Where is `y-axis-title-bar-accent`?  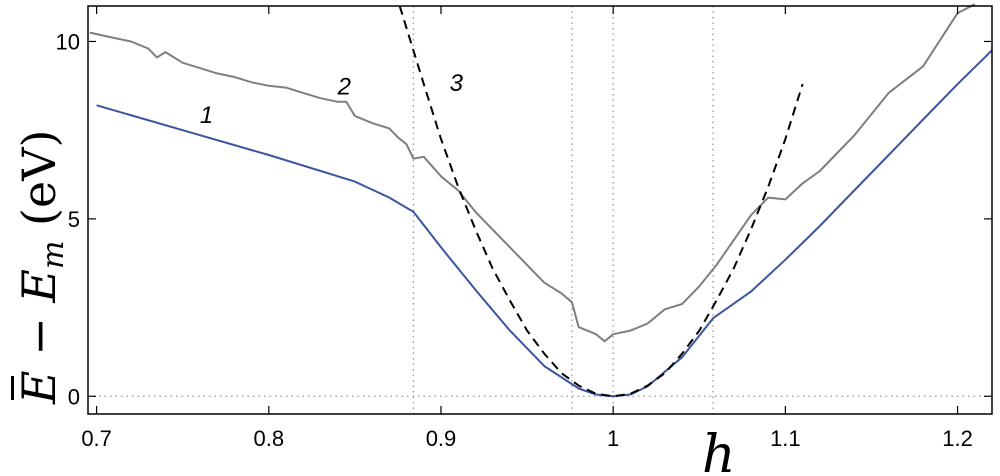 y-axis-title-bar-accent is located at coordinates (12, 388).